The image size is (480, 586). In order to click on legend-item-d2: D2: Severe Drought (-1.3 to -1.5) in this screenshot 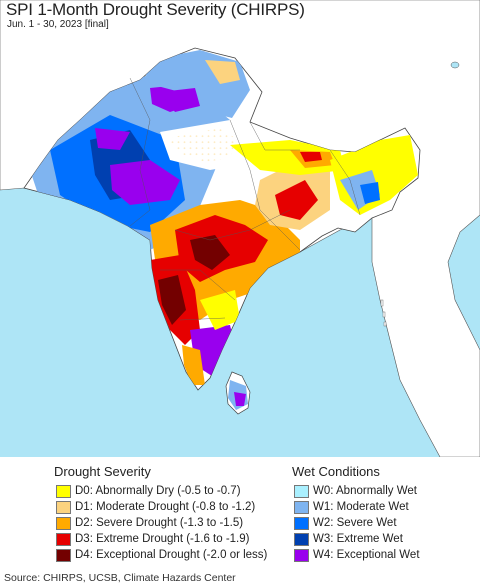, I will do `click(149, 523)`.